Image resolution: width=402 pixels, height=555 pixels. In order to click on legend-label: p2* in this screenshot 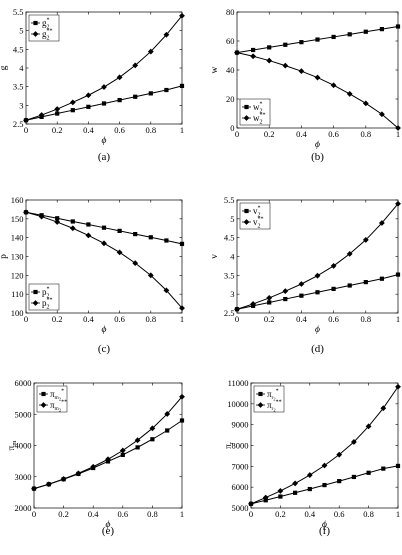, I will do `click(46, 293)`.